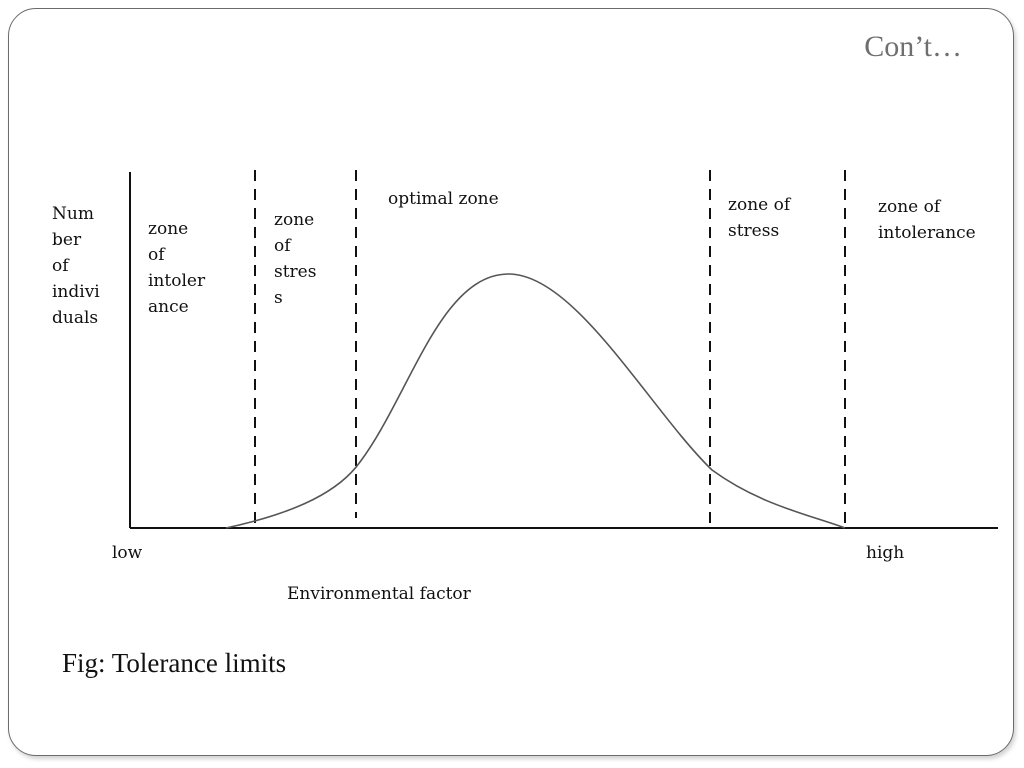 This screenshot has width=1024, height=768. What do you see at coordinates (78, 266) in the screenshot?
I see `y-axis-label: Num ber of indivi duals` at bounding box center [78, 266].